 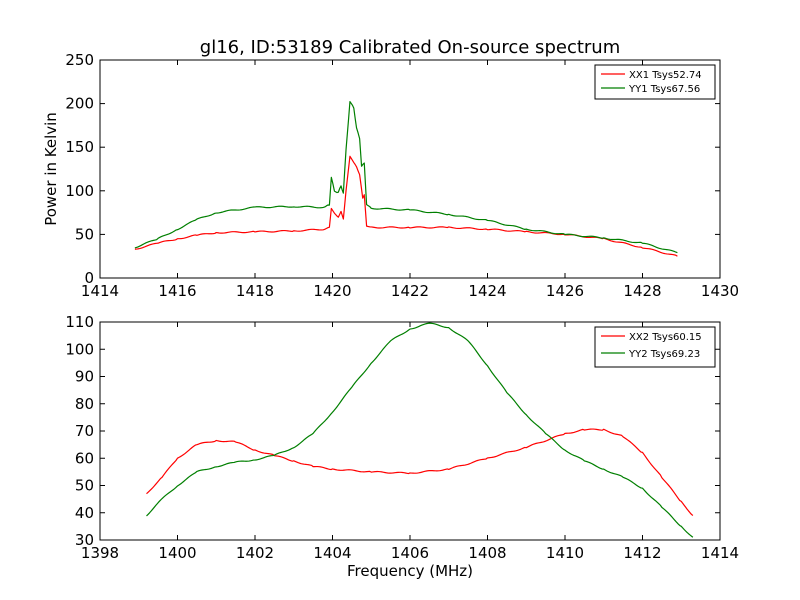 What do you see at coordinates (420, 472) in the screenshot?
I see `series-line-xx2` at bounding box center [420, 472].